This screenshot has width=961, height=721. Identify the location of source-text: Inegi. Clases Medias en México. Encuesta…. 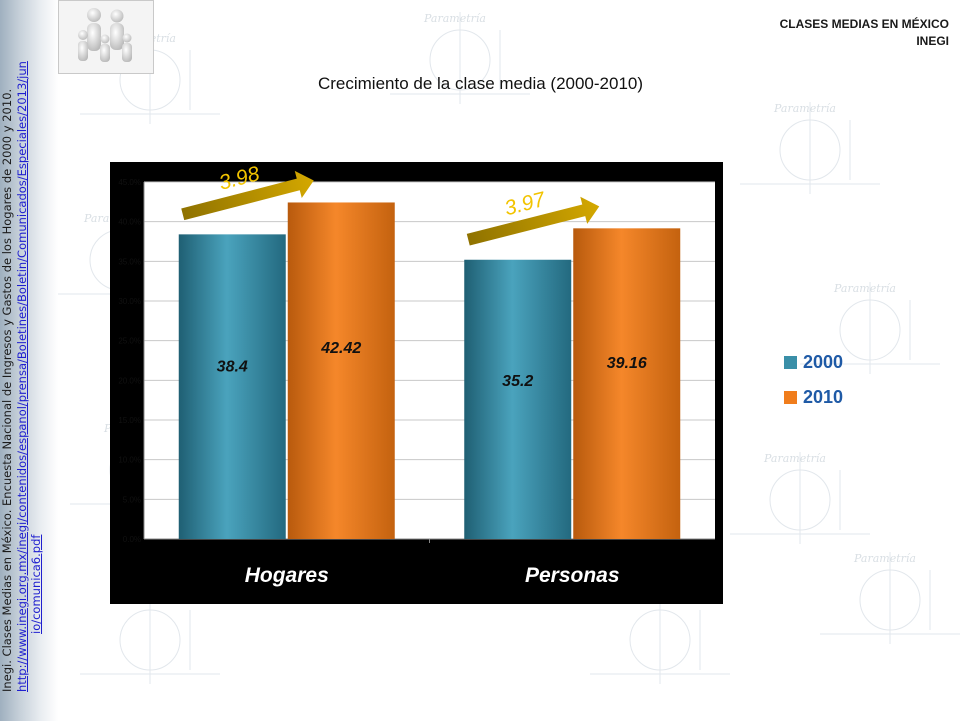
(7, 390).